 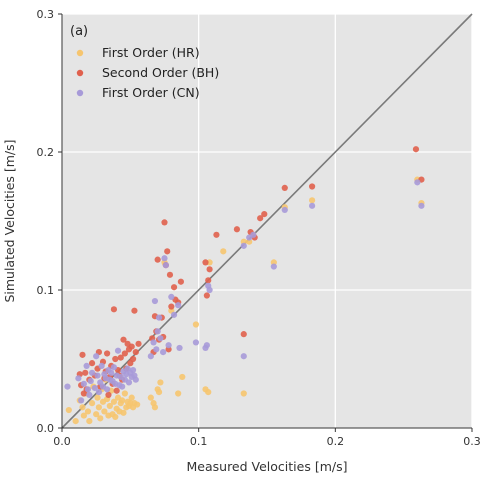 What do you see at coordinates (472, 441) in the screenshot?
I see `x-tick-label: 0.3` at bounding box center [472, 441].